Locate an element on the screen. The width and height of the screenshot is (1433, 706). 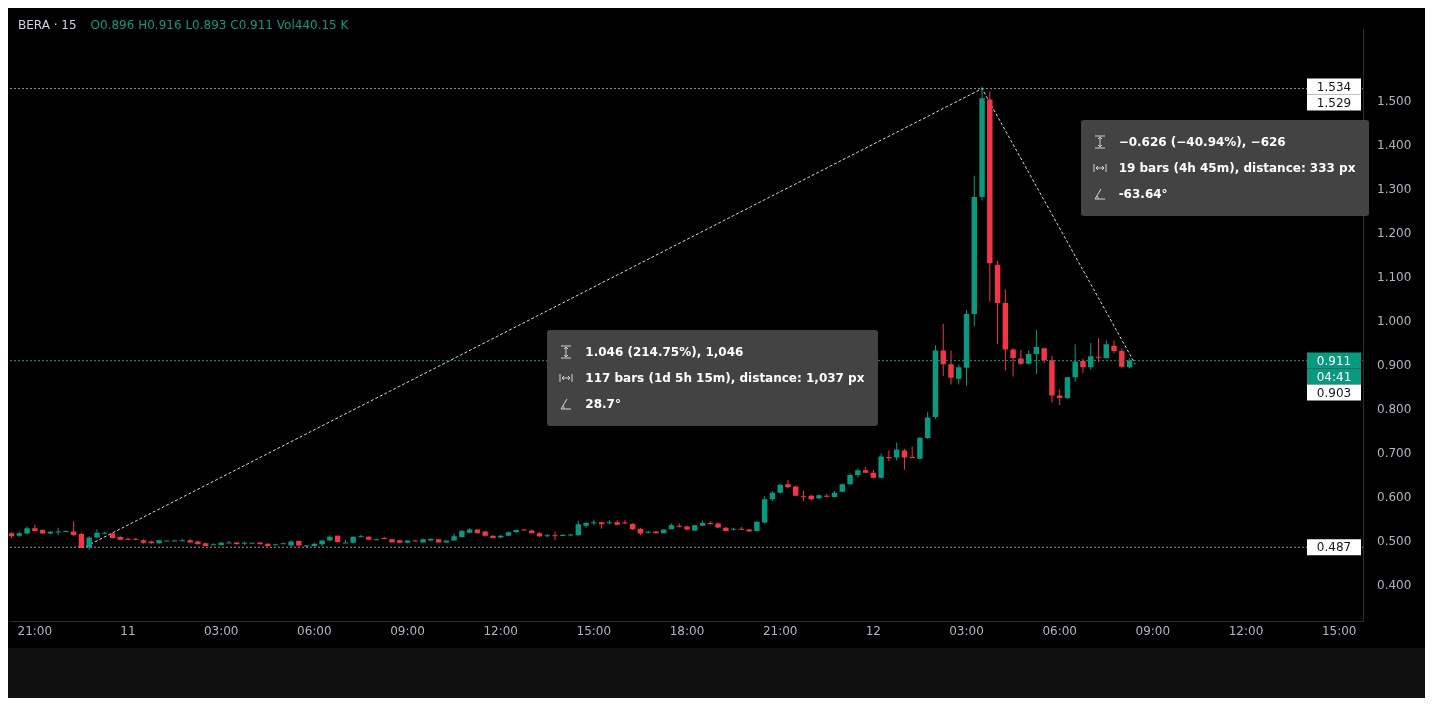
annotation: 1.046 (214.75%), 1,046 117 bars (1d 5h 15m), distance: 1,037 px 28.7° is located at coordinates (725, 377).